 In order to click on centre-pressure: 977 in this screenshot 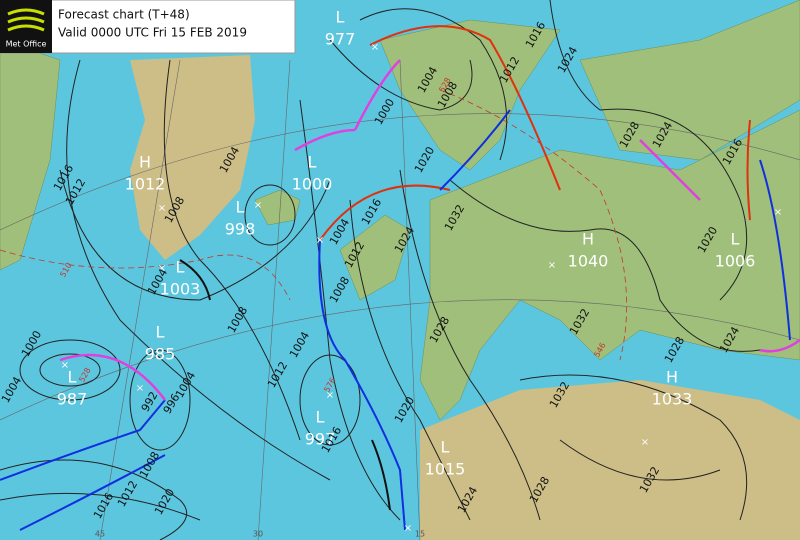, I will do `click(340, 39)`.